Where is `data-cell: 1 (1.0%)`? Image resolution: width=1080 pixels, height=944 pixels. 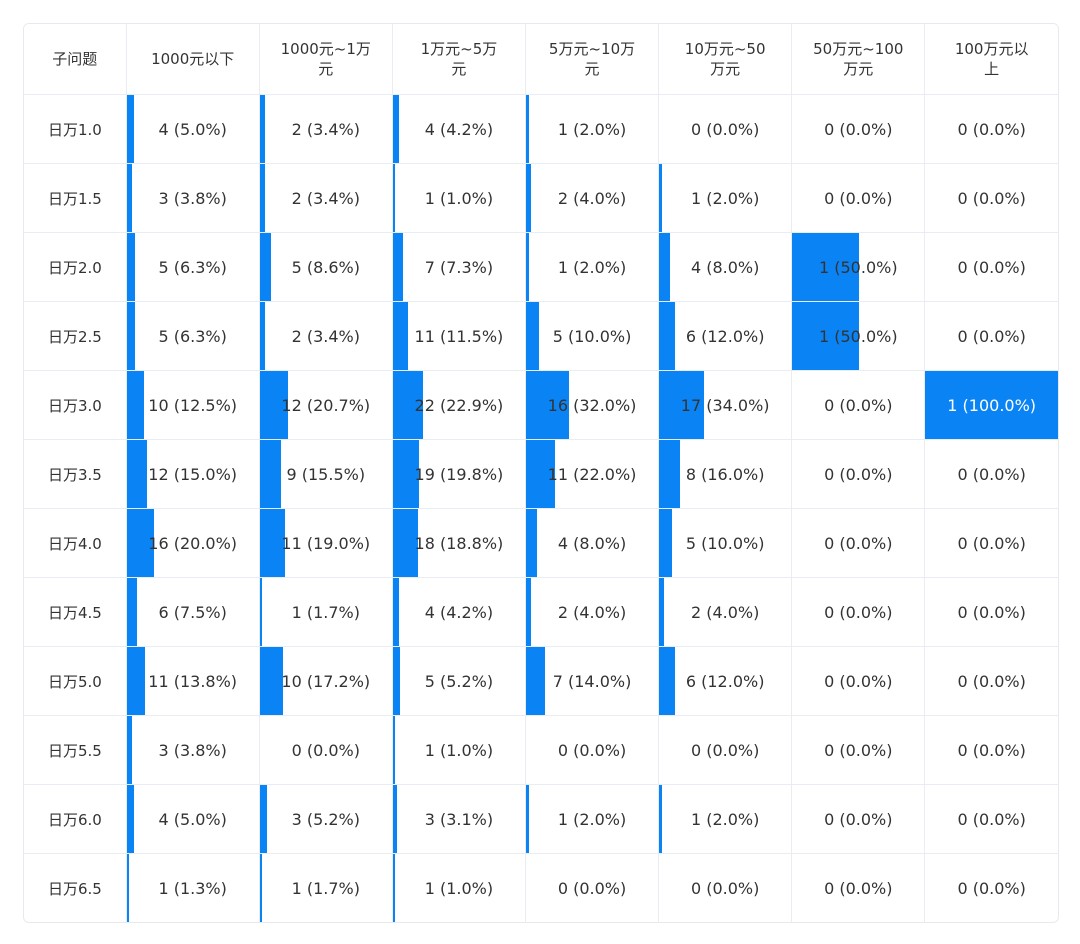
data-cell: 1 (1.0%) is located at coordinates (459, 750).